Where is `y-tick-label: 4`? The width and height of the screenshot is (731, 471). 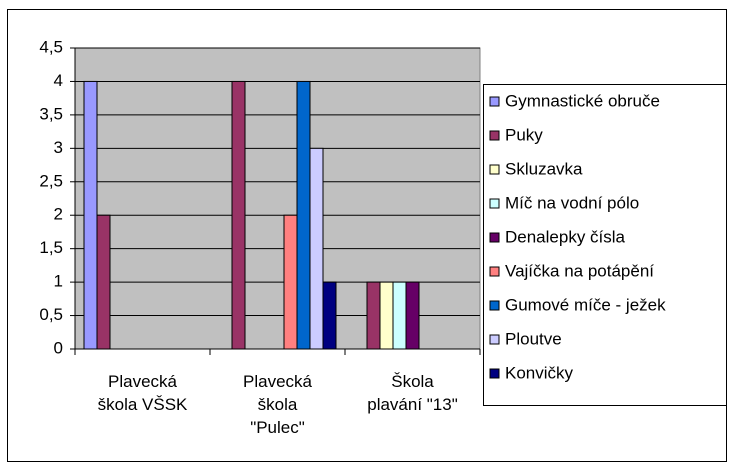
y-tick-label: 4 is located at coordinates (58, 80).